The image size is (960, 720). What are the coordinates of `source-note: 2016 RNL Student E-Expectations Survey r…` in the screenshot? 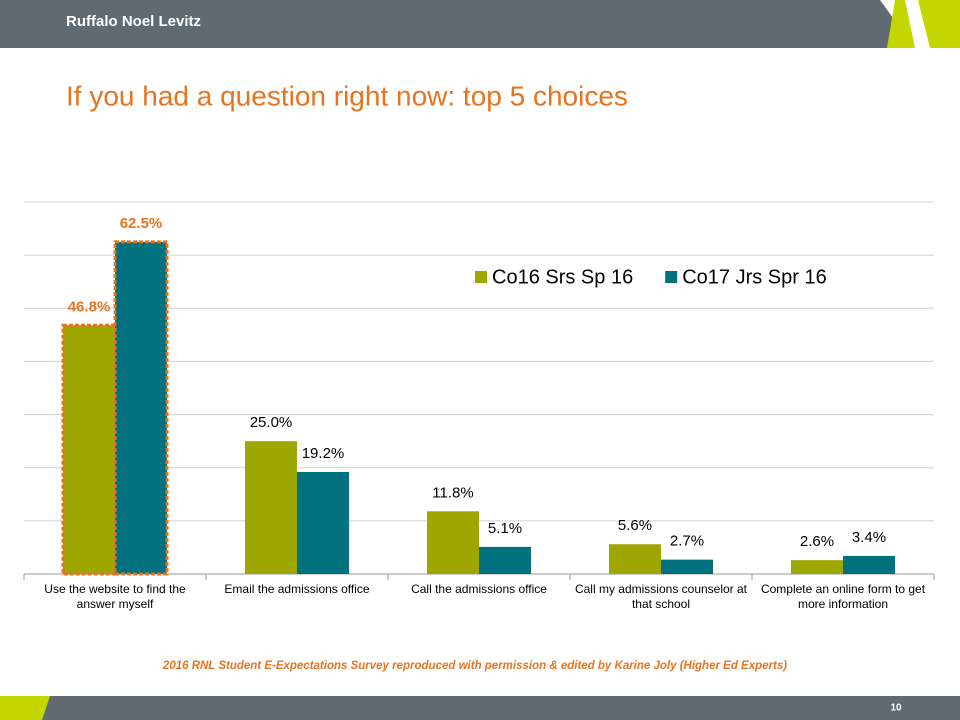 It's located at (474, 666).